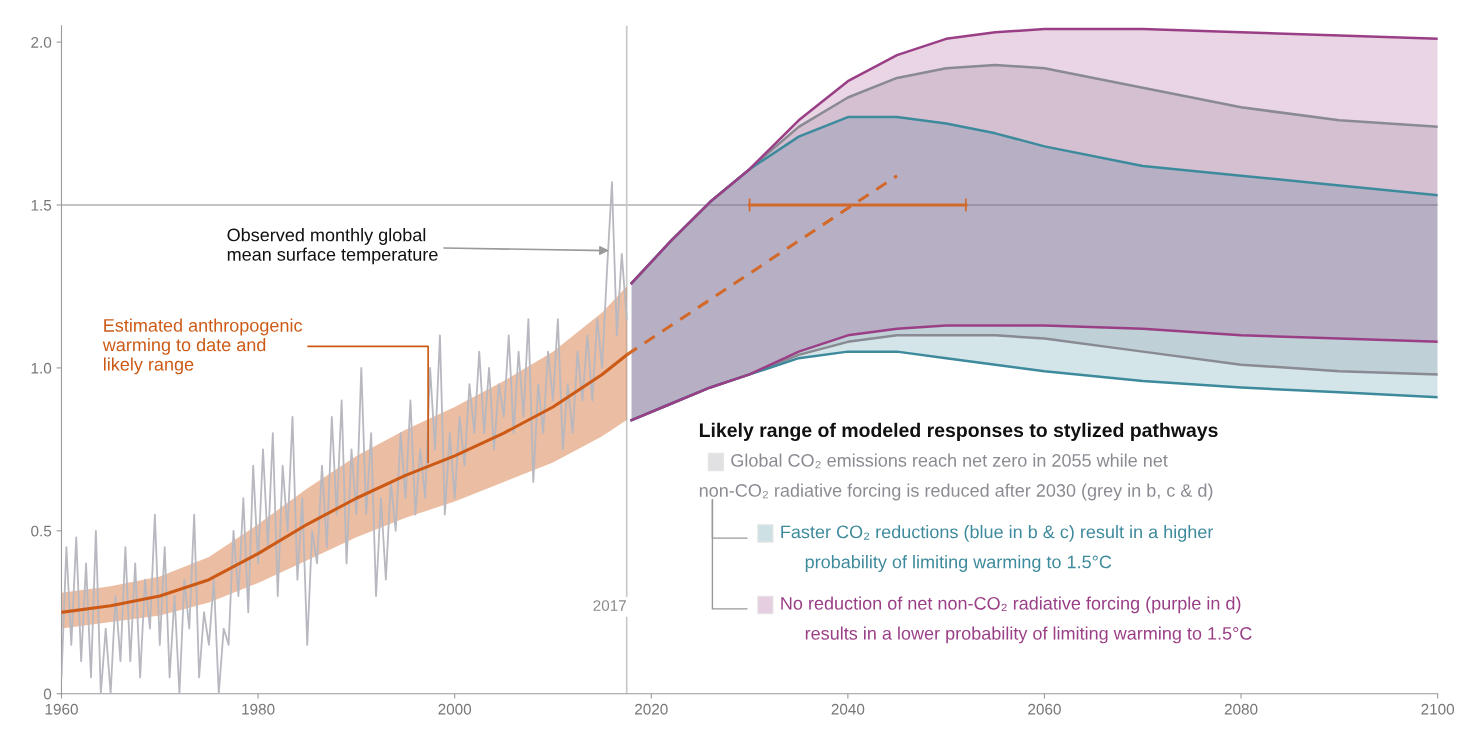  Describe the element at coordinates (1438, 709) in the screenshot. I see `x-tick-label: 2100` at that location.